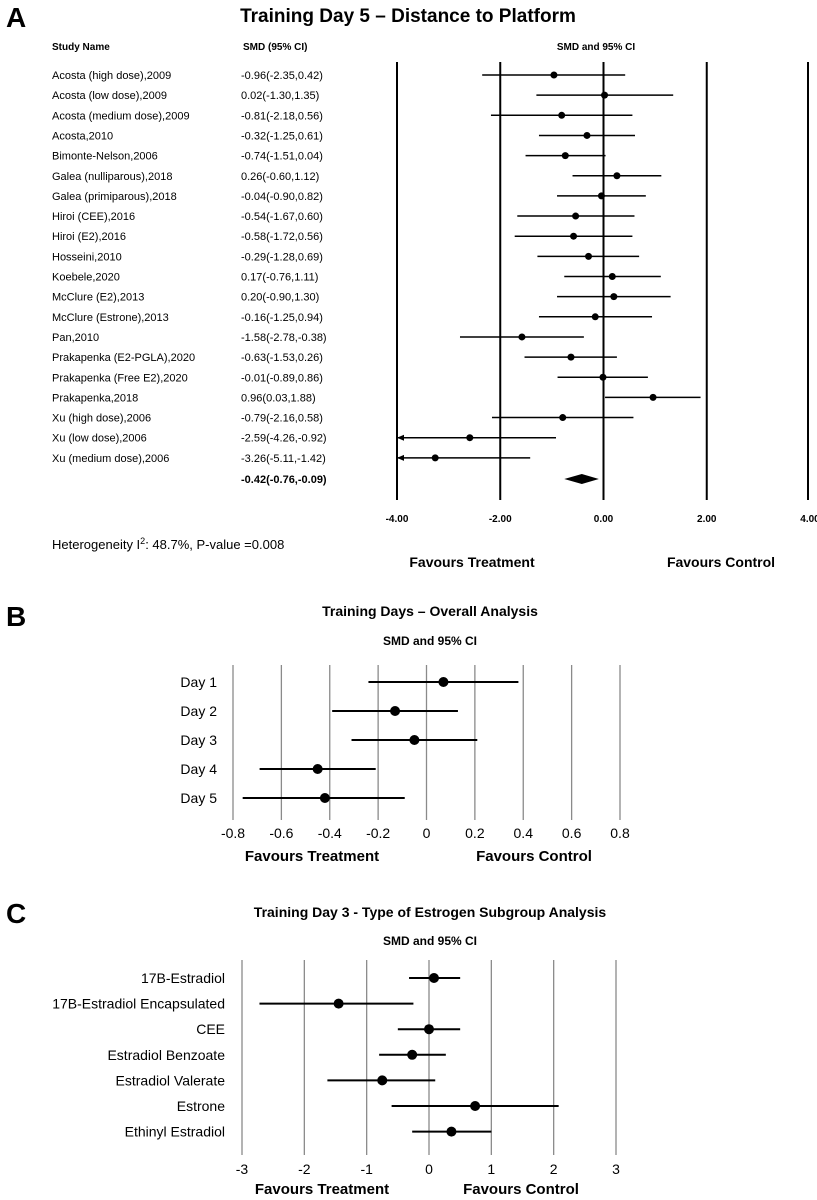 The height and width of the screenshot is (1200, 817). I want to click on study-ci-text: 0.96(0.03,1.88), so click(278, 398).